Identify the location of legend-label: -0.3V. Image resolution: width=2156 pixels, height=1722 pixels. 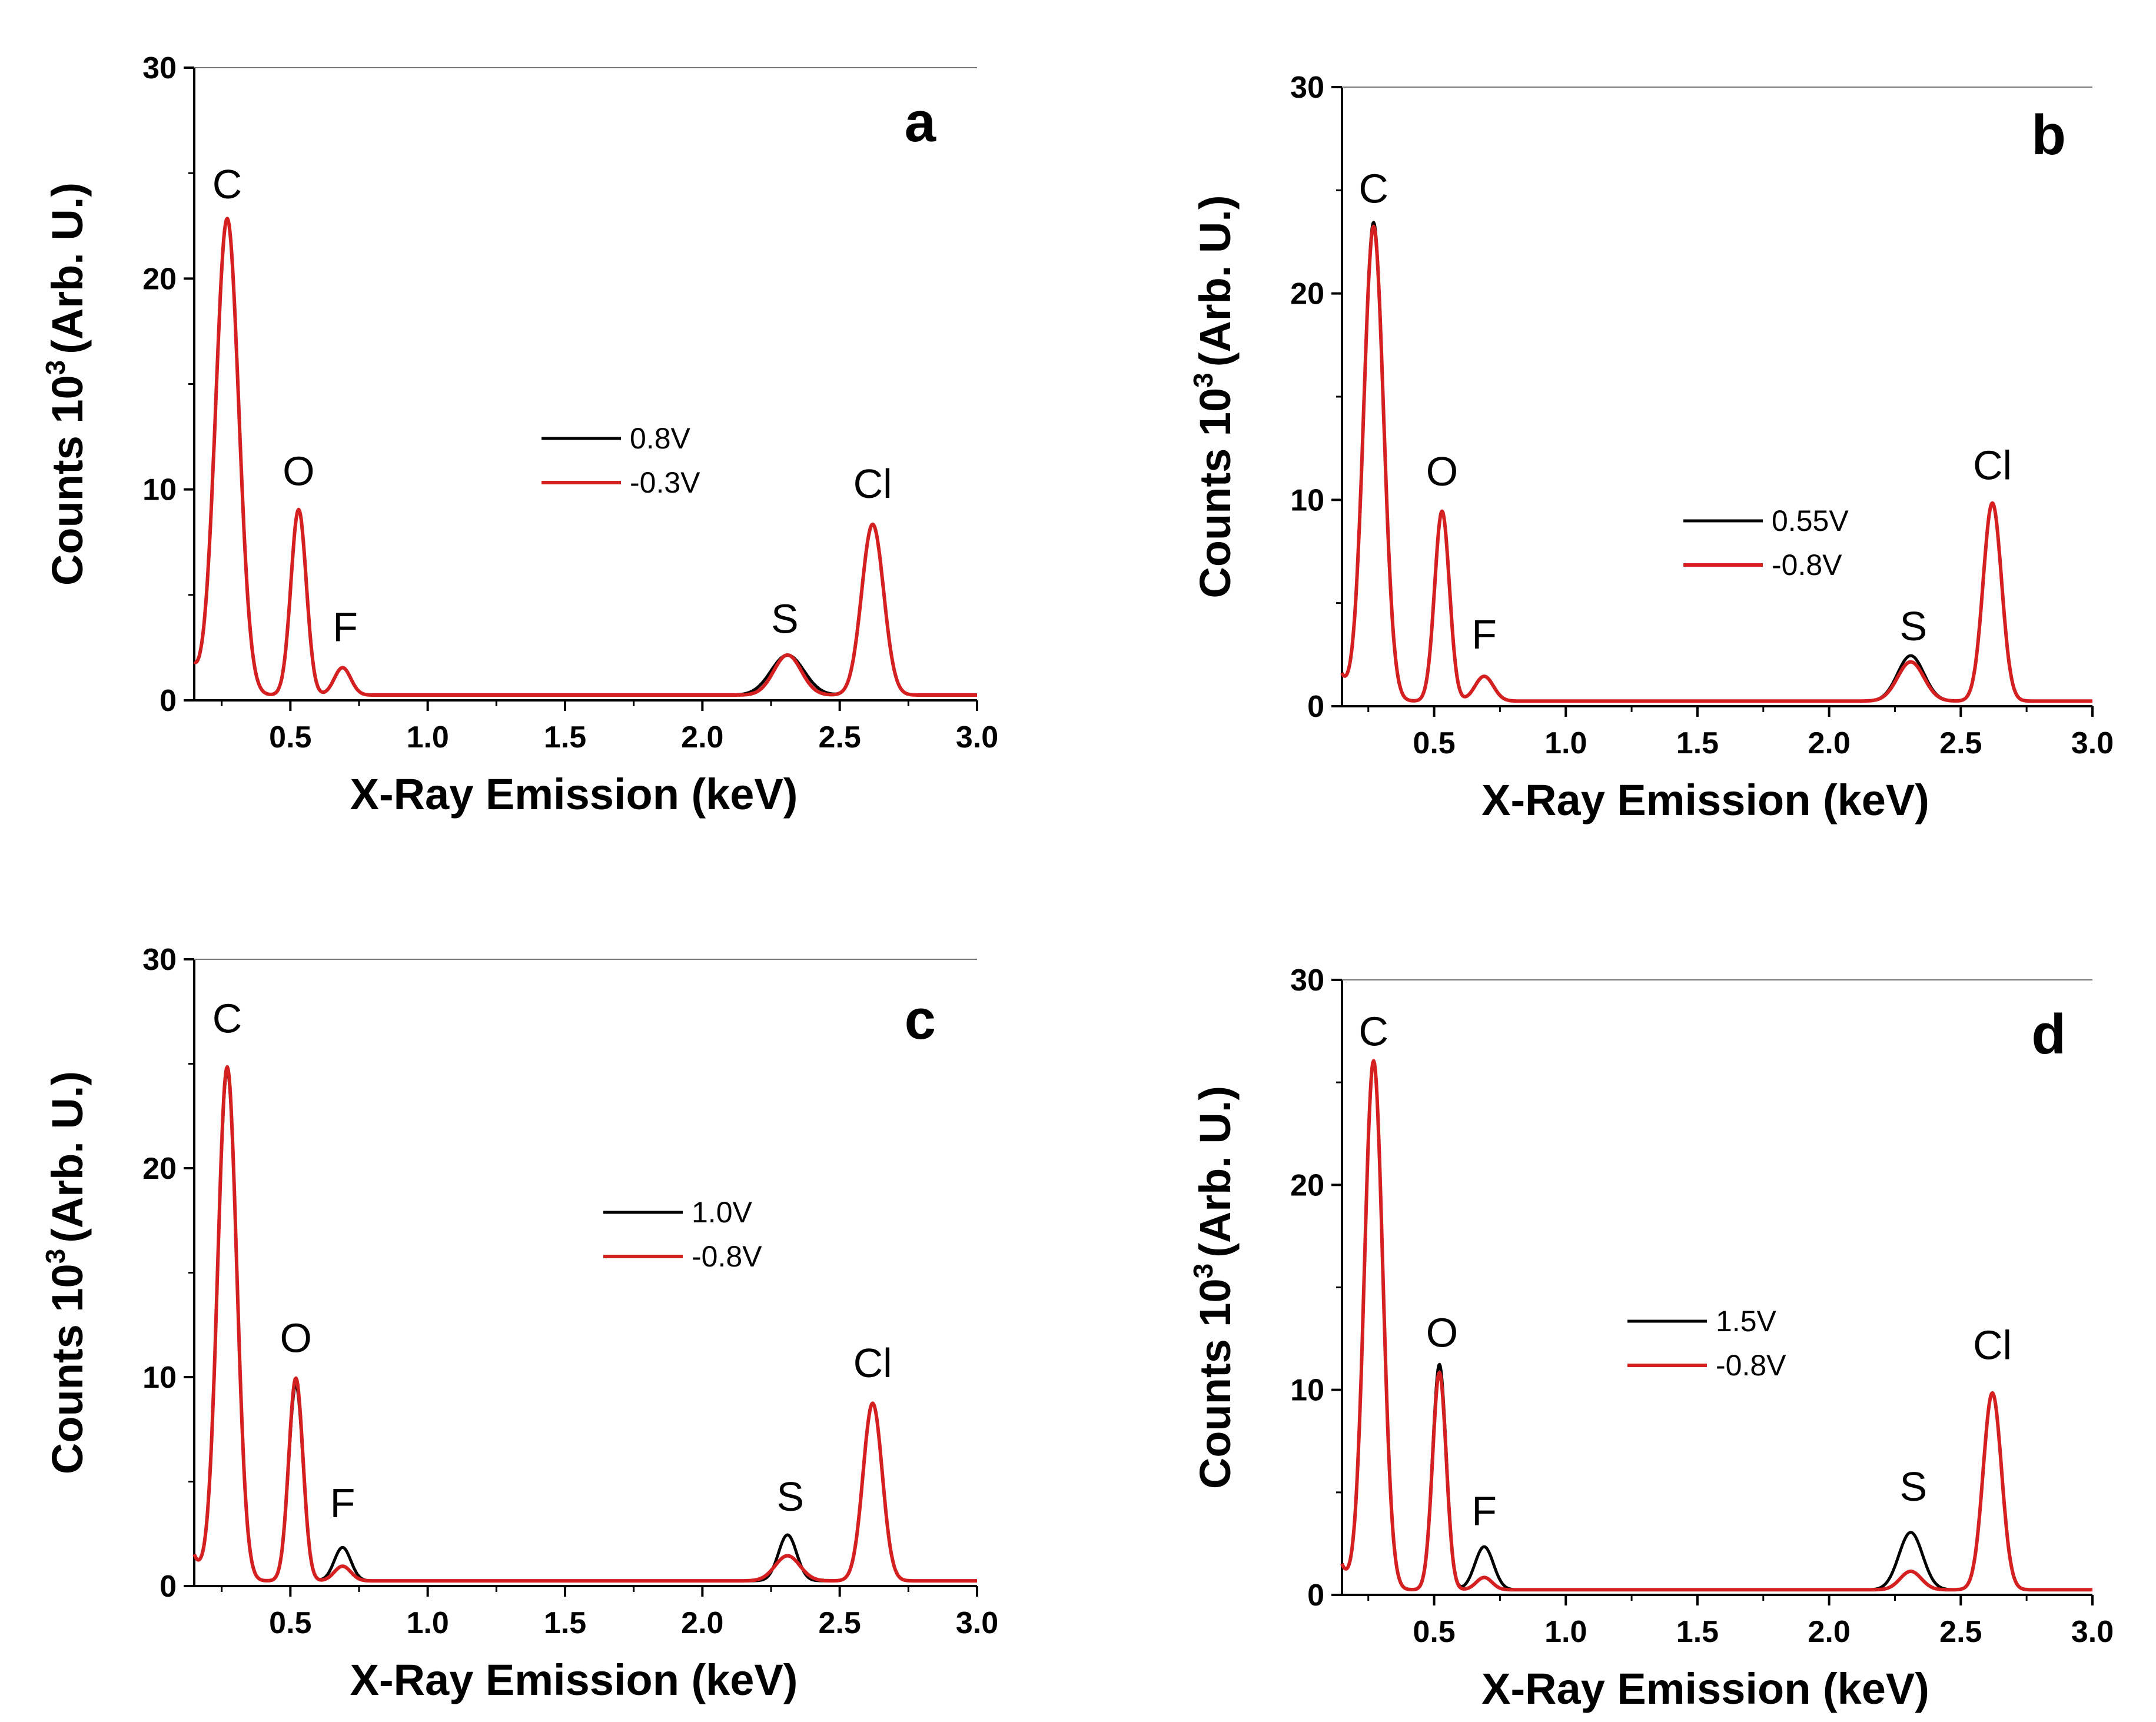
(665, 482).